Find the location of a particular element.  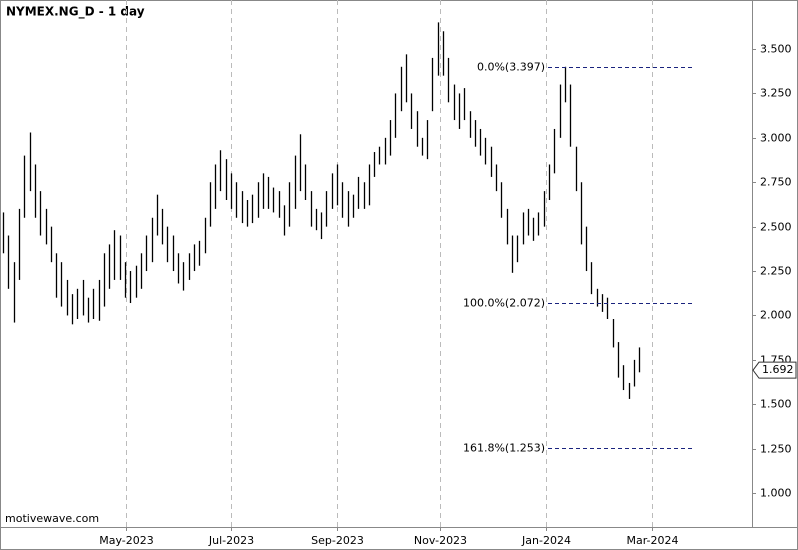

y-tick-label: 2.750 is located at coordinates (776, 182).